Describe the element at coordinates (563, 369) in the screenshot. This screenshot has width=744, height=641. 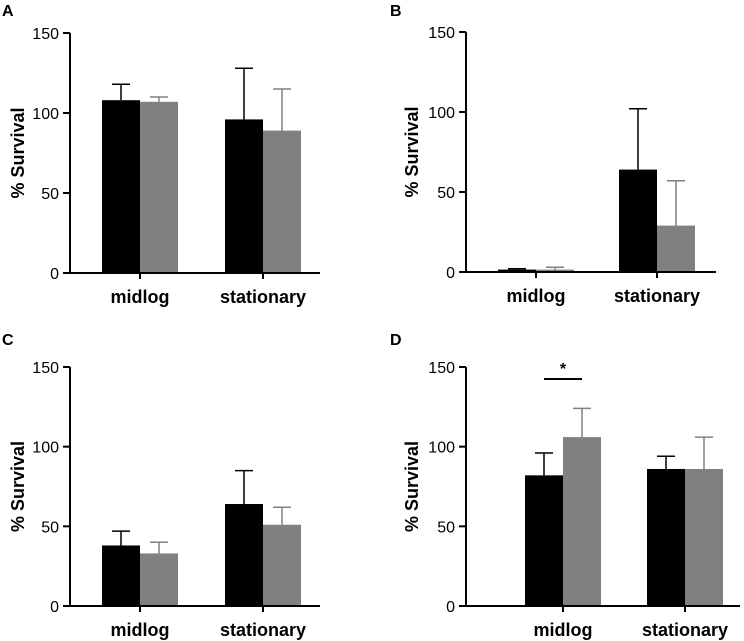
I see `significance-label: *` at that location.